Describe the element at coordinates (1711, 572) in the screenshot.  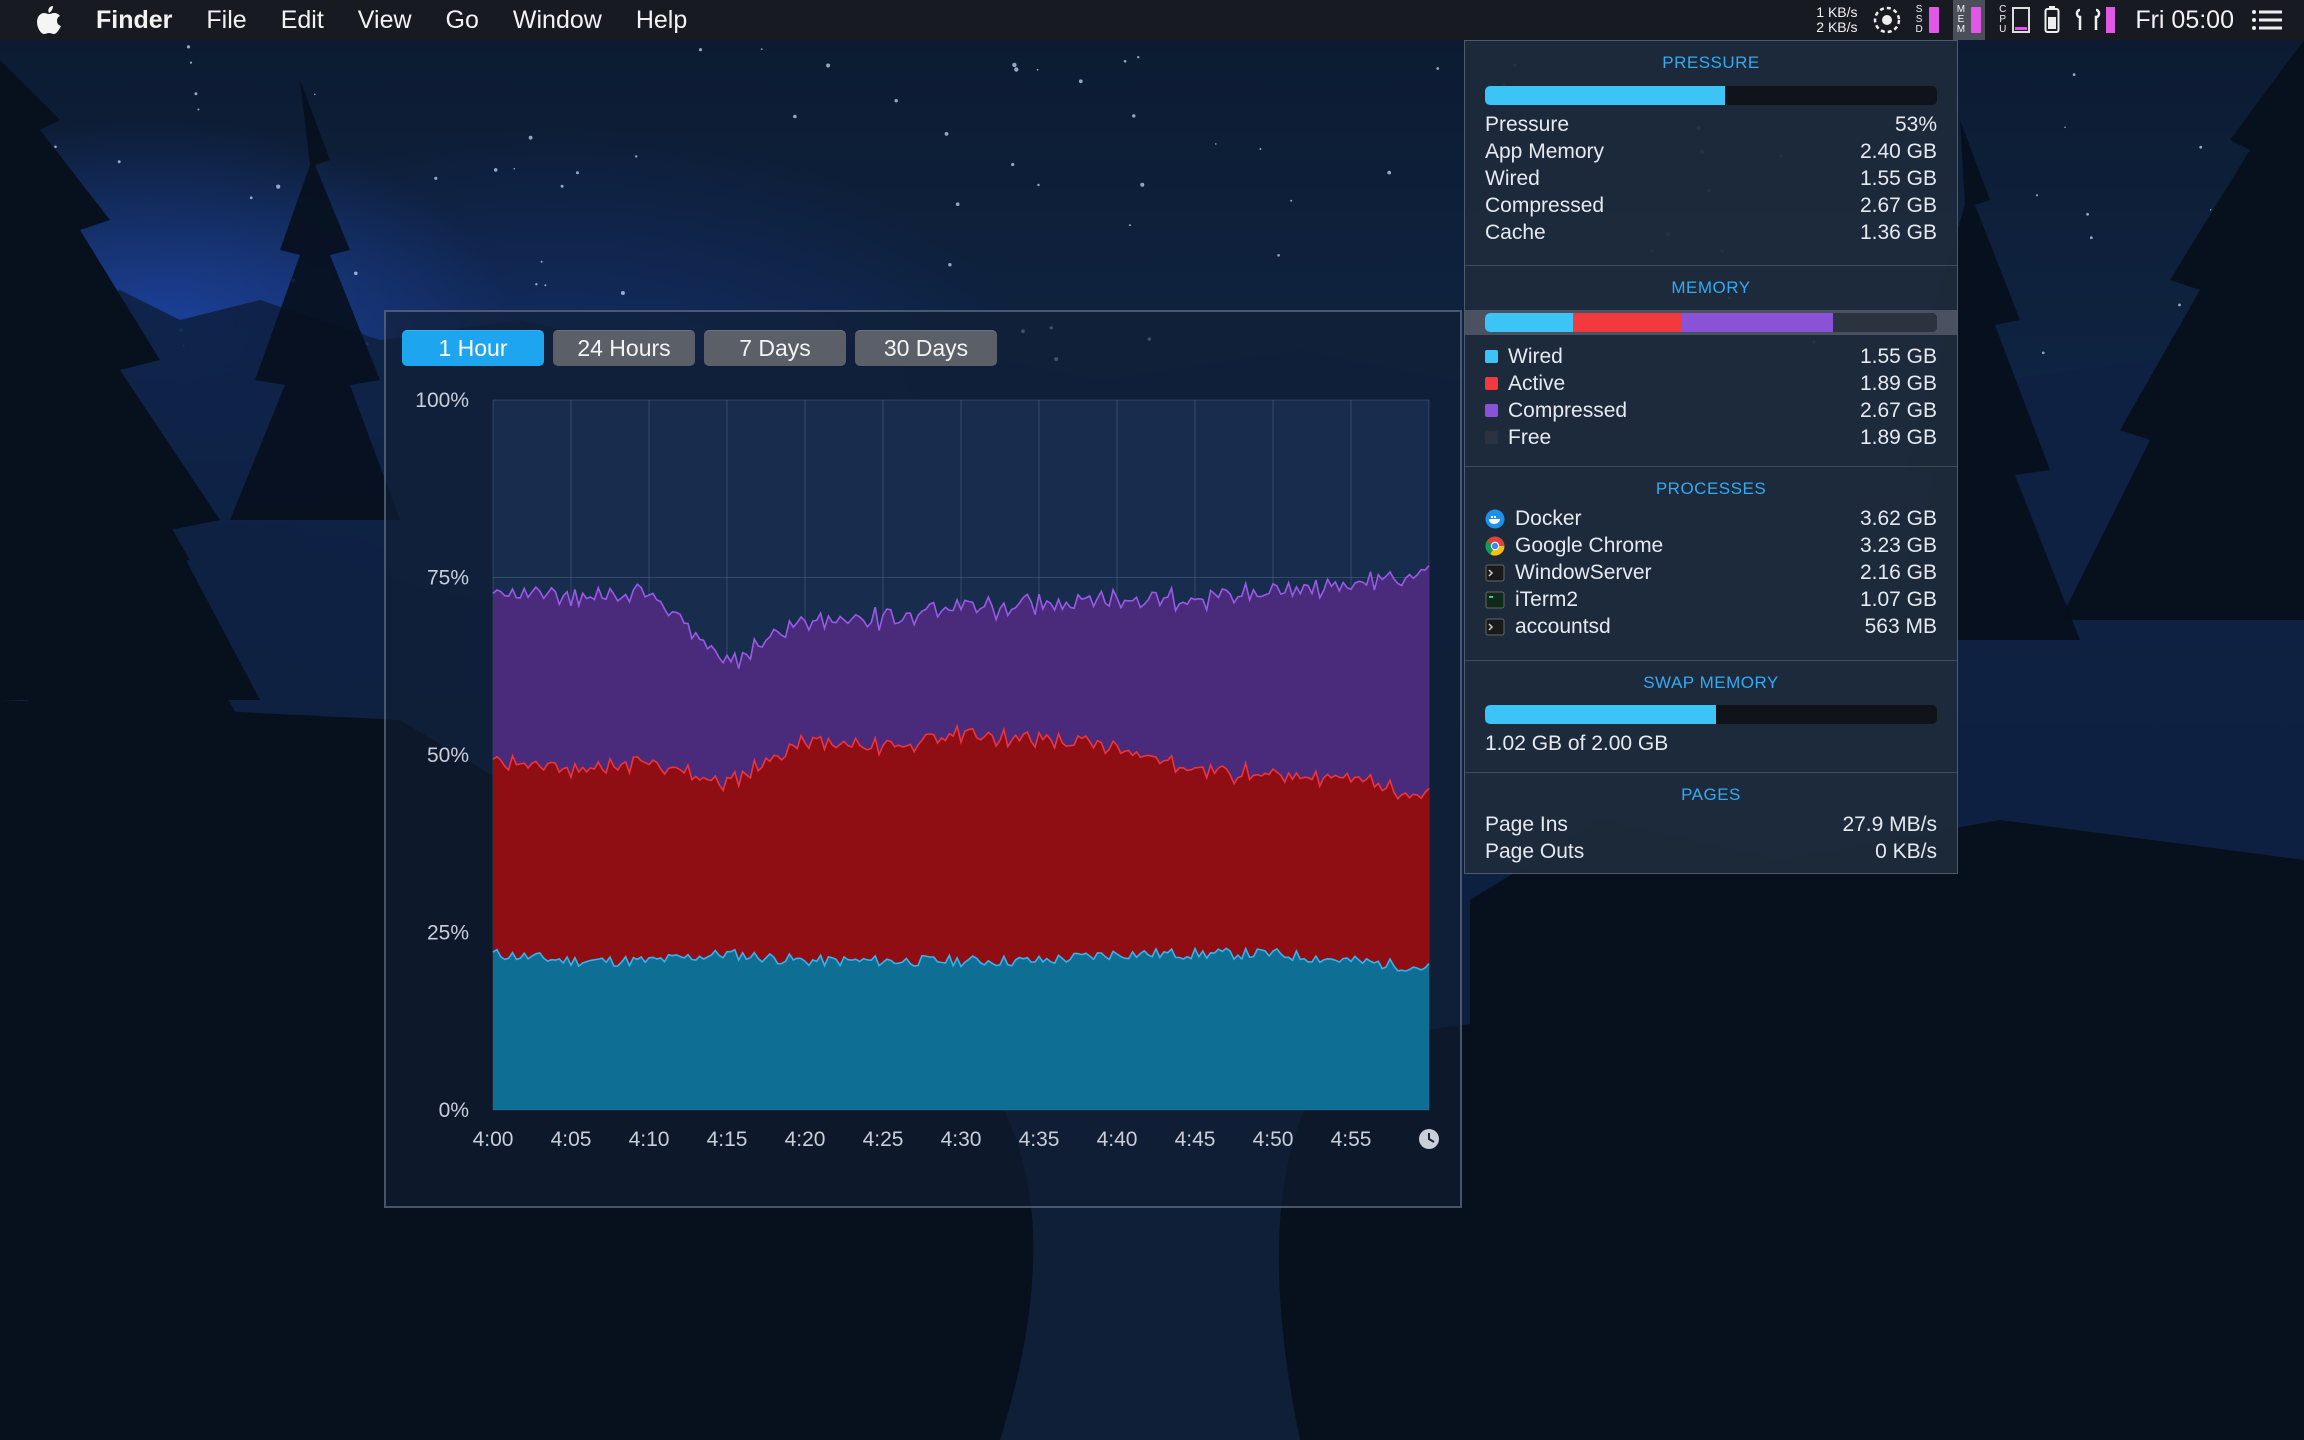
I see `process-row: WindowServer 2.16 GB` at that location.